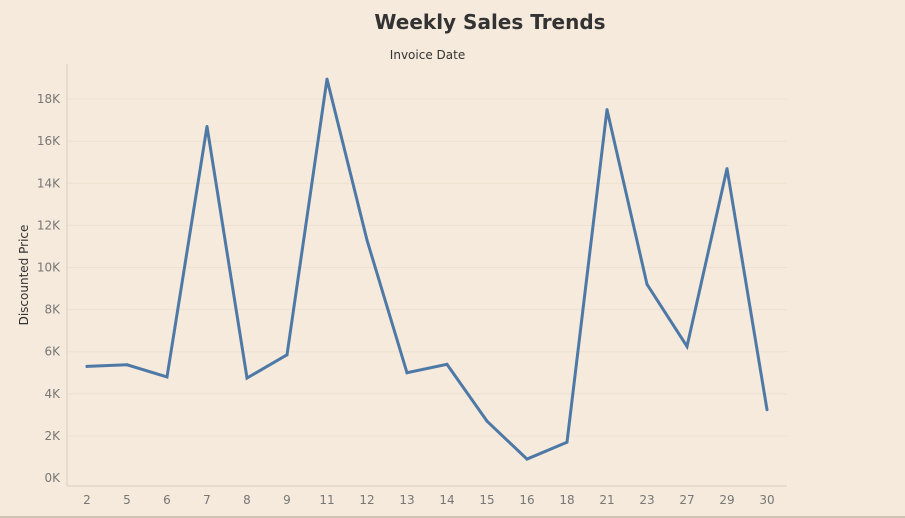  What do you see at coordinates (52, 436) in the screenshot?
I see `y-tick-label: 2K` at bounding box center [52, 436].